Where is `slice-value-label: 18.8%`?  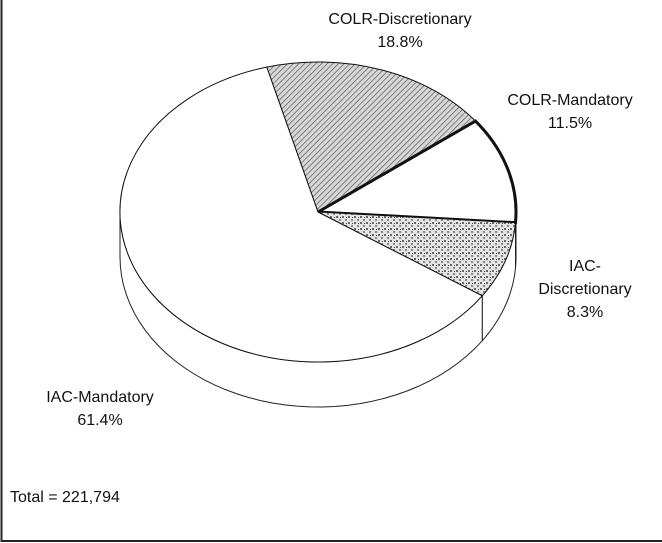
slice-value-label: 18.8% is located at coordinates (400, 42).